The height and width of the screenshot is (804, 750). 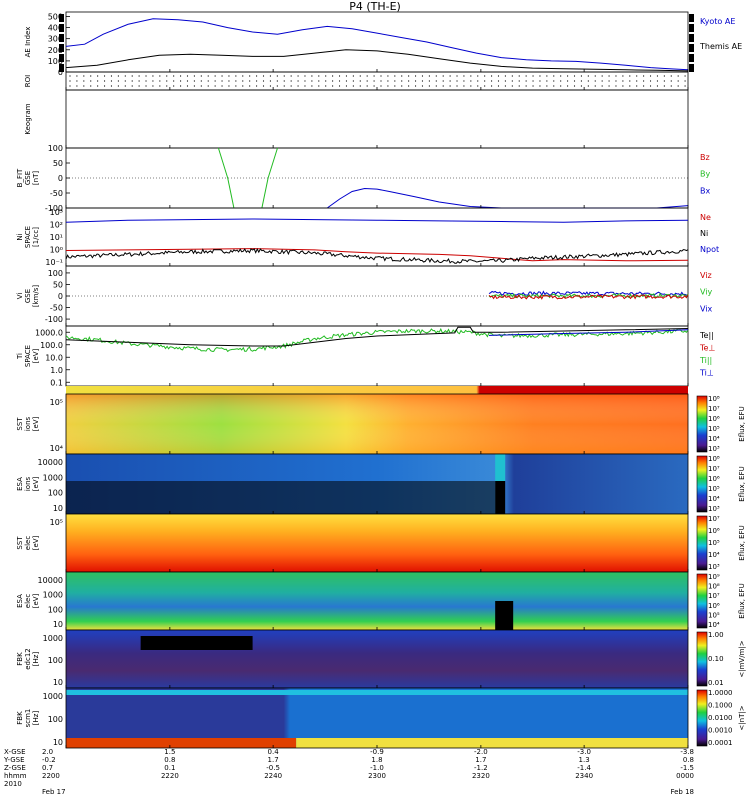 What do you see at coordinates (28, 423) in the screenshot?
I see `sst1-ylabel: ions` at bounding box center [28, 423].